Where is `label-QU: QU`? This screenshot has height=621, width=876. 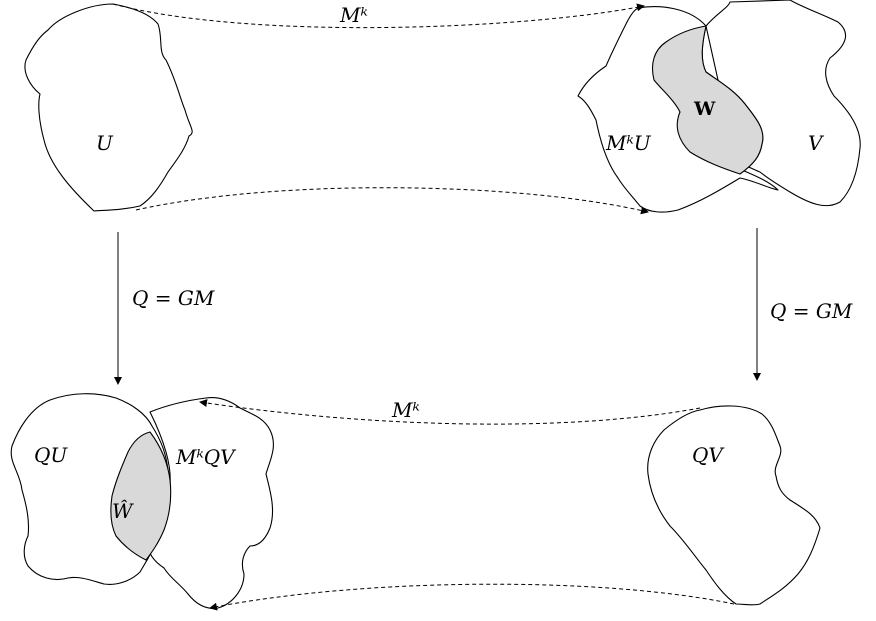 label-QU: QU is located at coordinates (51, 455).